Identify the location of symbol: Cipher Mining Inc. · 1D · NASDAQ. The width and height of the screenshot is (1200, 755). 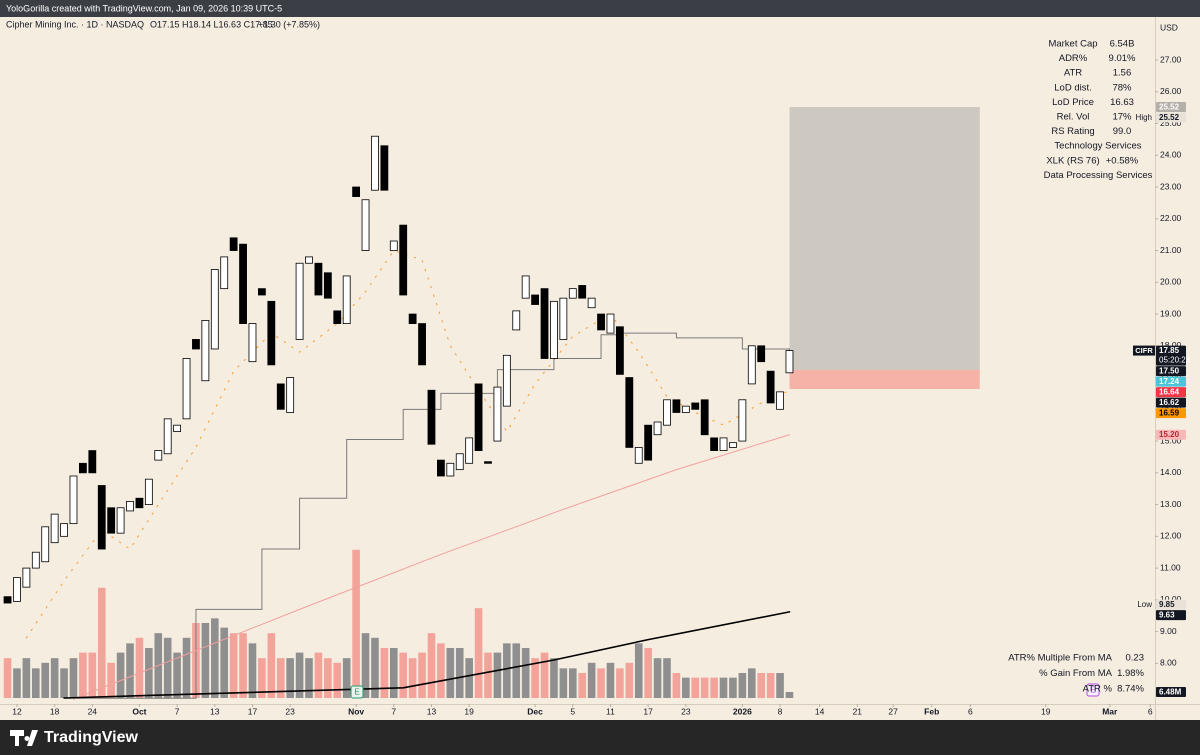
(75, 24).